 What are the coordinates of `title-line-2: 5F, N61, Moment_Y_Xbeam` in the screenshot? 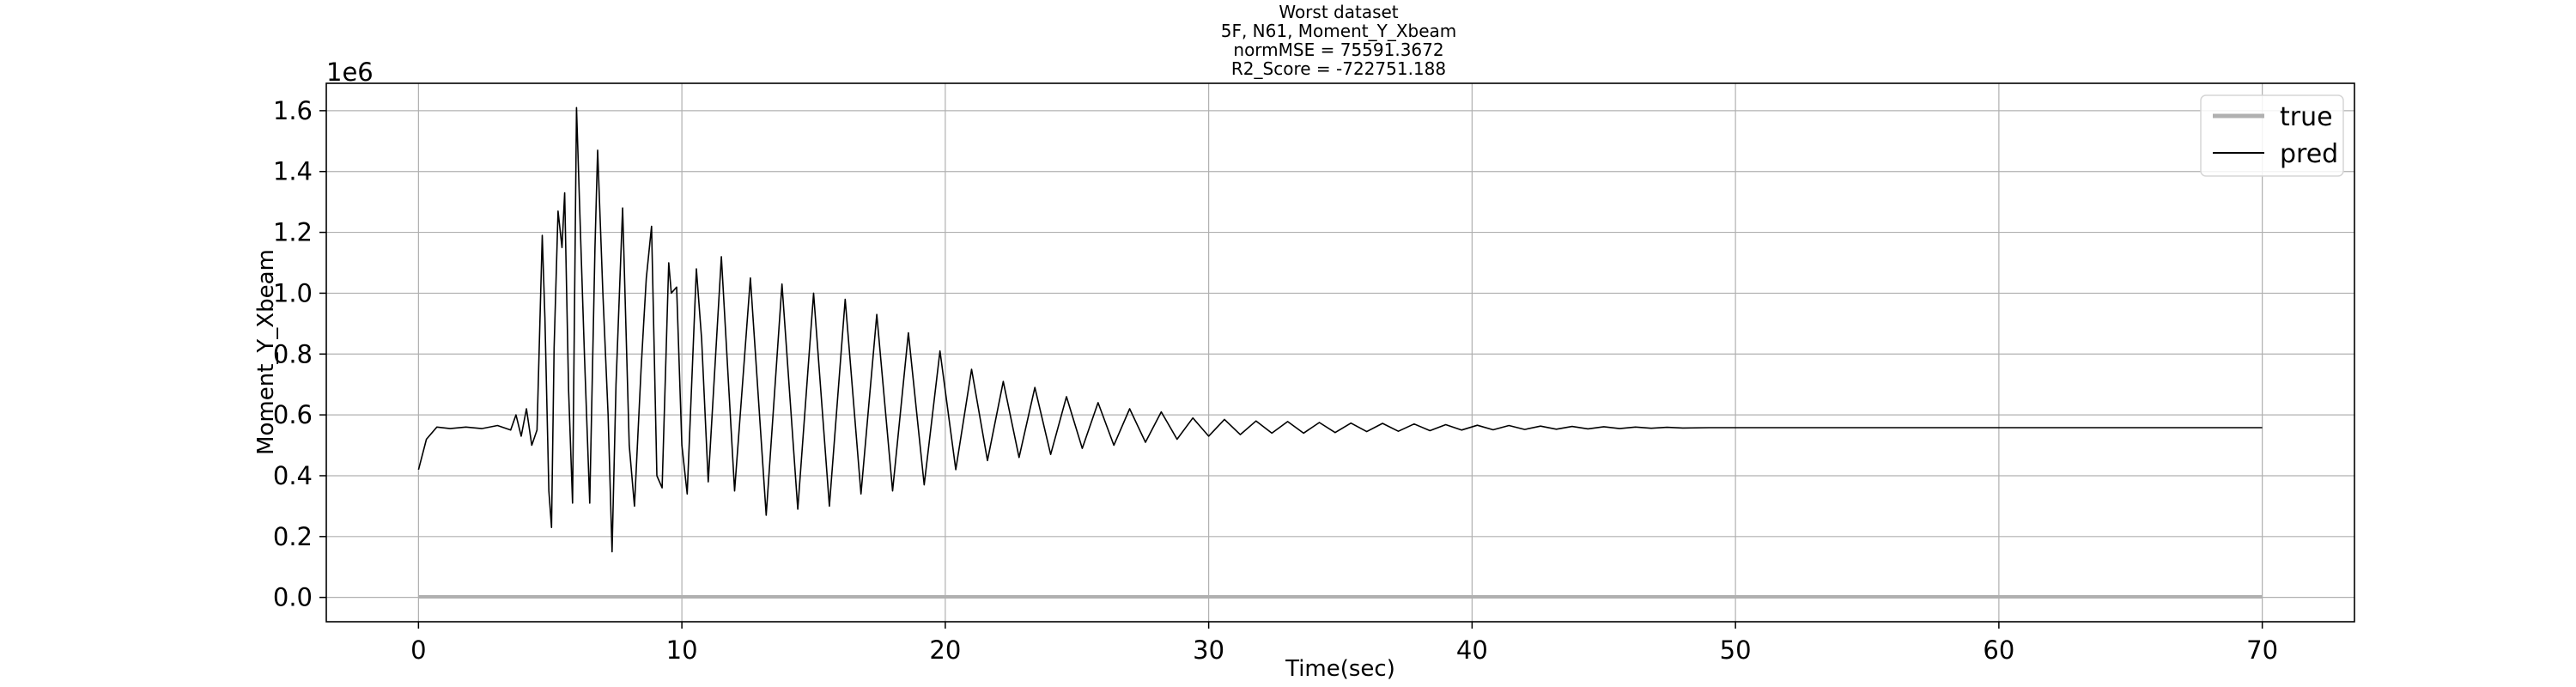 It's located at (1339, 31).